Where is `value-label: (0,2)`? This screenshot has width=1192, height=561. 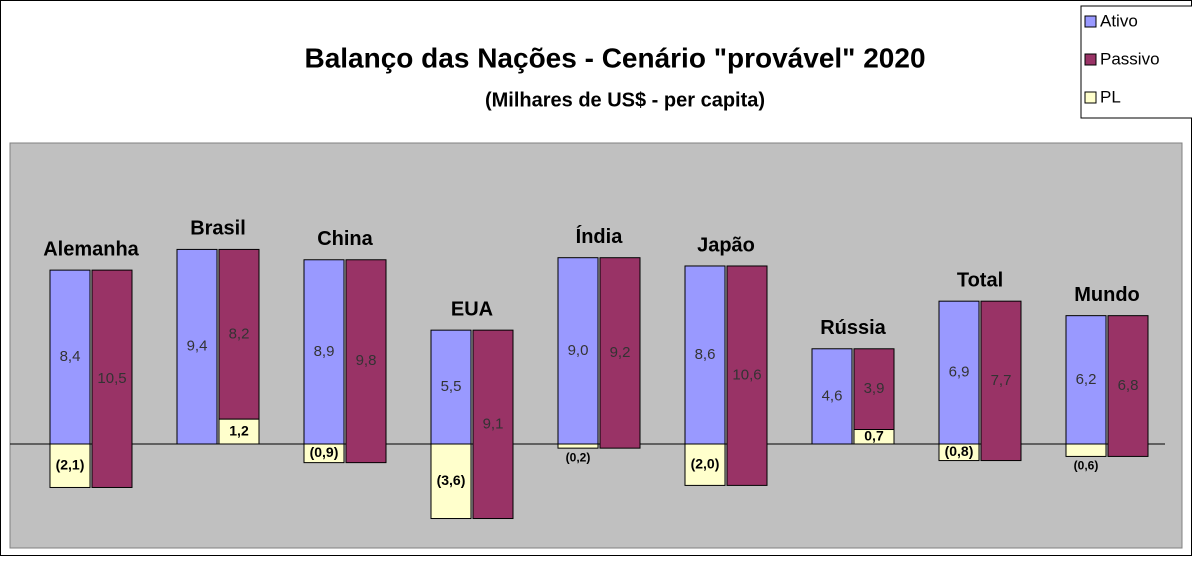 value-label: (0,2) is located at coordinates (578, 457).